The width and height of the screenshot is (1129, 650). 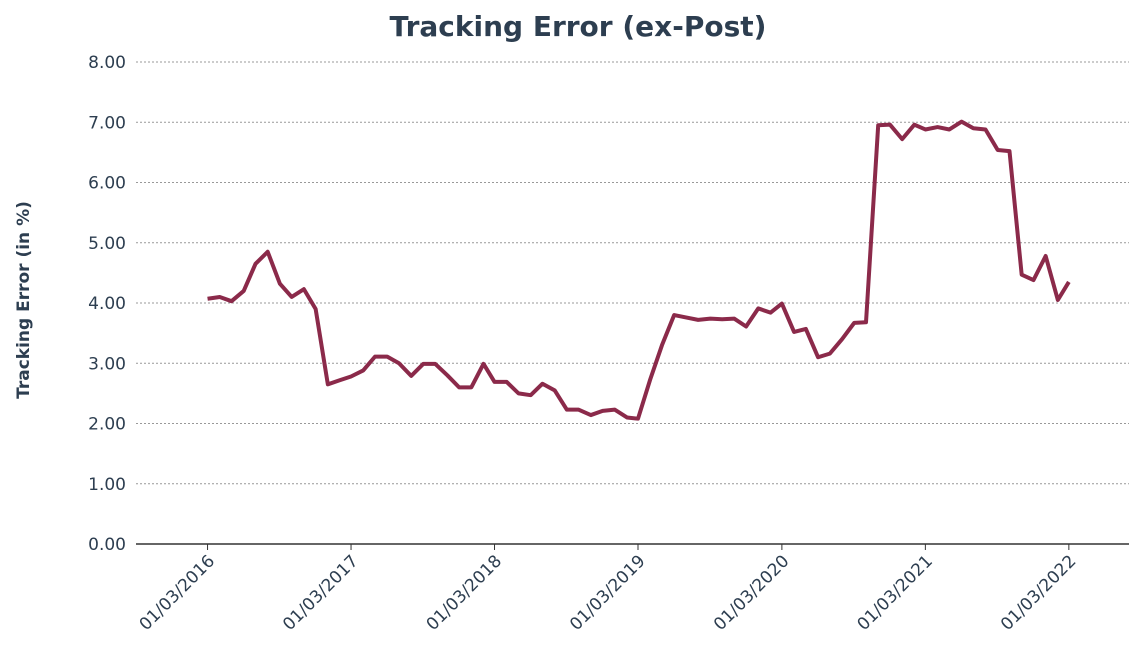 What do you see at coordinates (894, 592) in the screenshot?
I see `x-tick-label: 01/03/2021` at bounding box center [894, 592].